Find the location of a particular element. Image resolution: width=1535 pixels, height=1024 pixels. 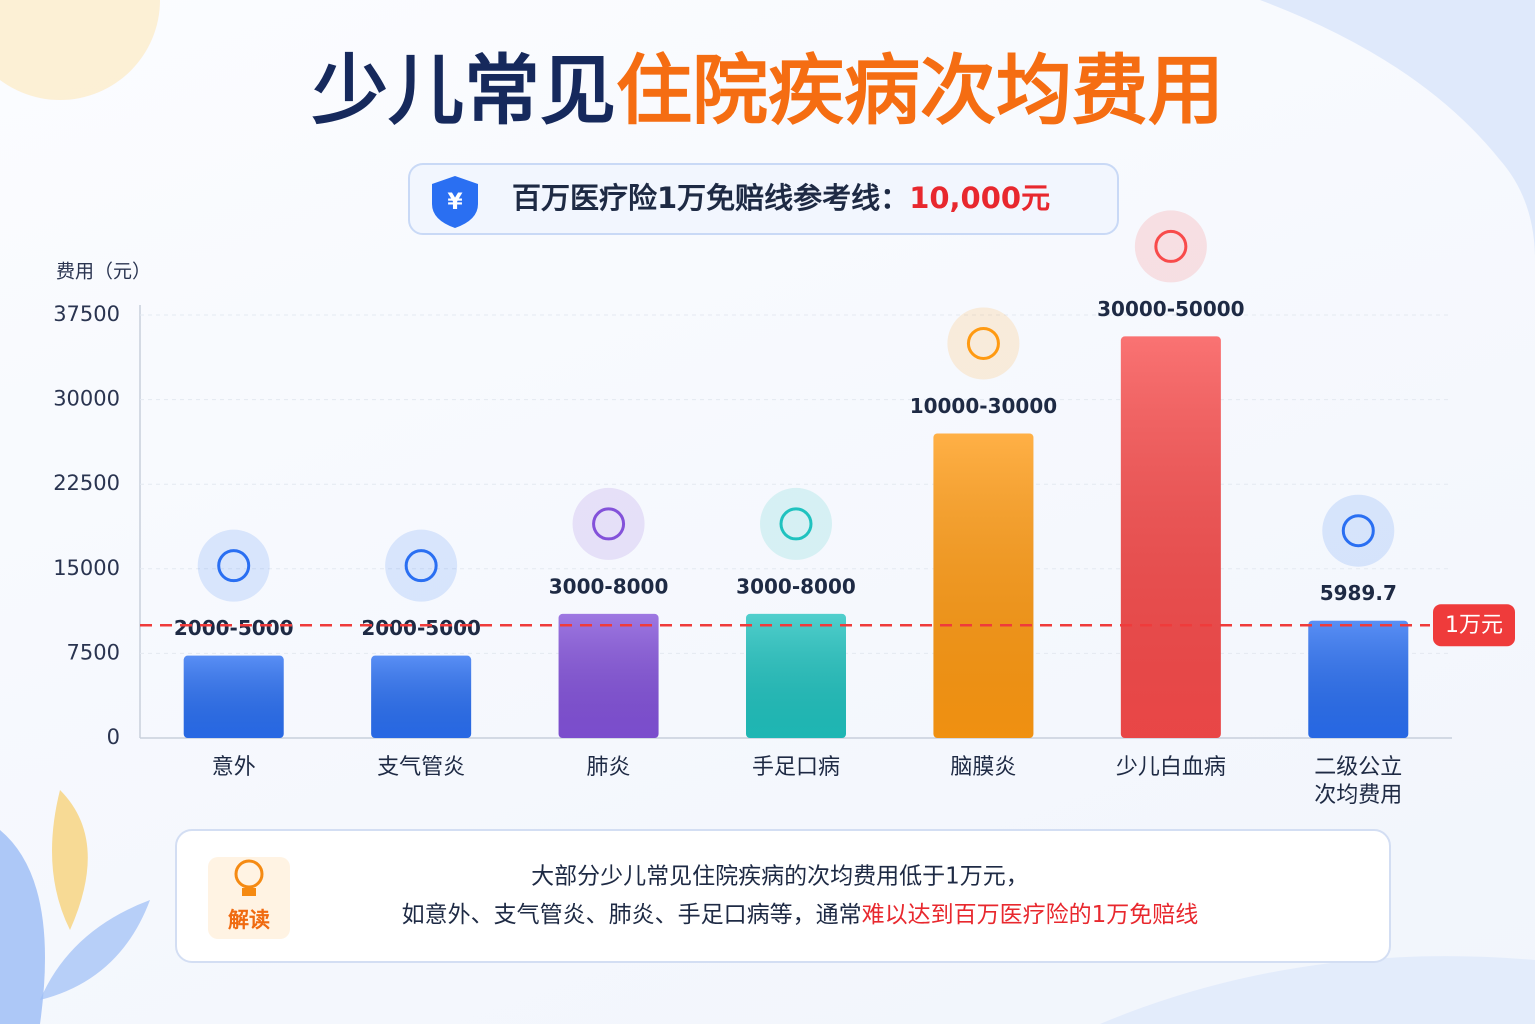

reference-badge is located at coordinates (1474, 625).